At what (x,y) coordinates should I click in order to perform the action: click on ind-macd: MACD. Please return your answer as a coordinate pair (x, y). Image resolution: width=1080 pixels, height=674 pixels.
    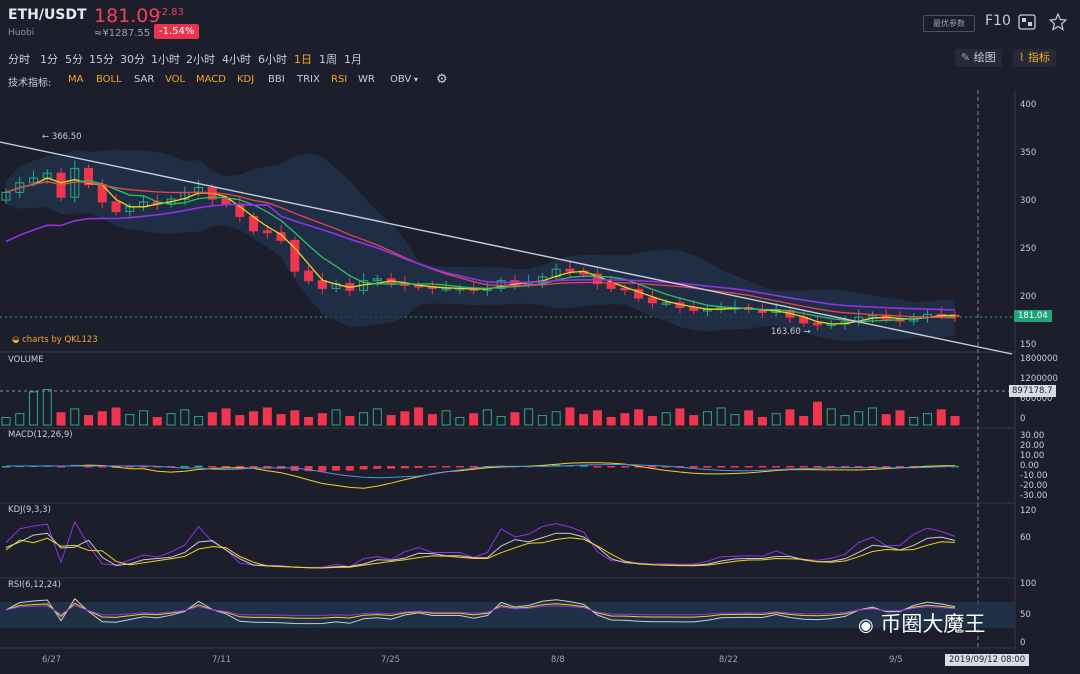
    Looking at the image, I should click on (211, 79).